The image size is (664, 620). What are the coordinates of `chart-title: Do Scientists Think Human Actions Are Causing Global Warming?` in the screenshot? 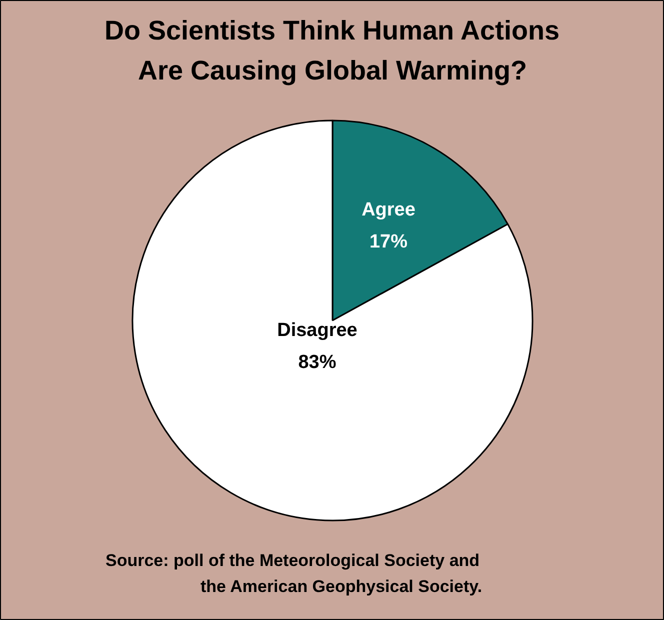 It's located at (332, 51).